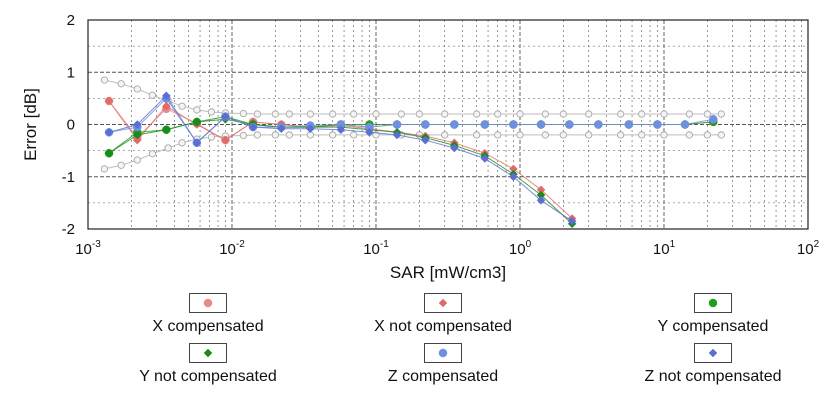  I want to click on y-tick-label: 1, so click(71, 72).